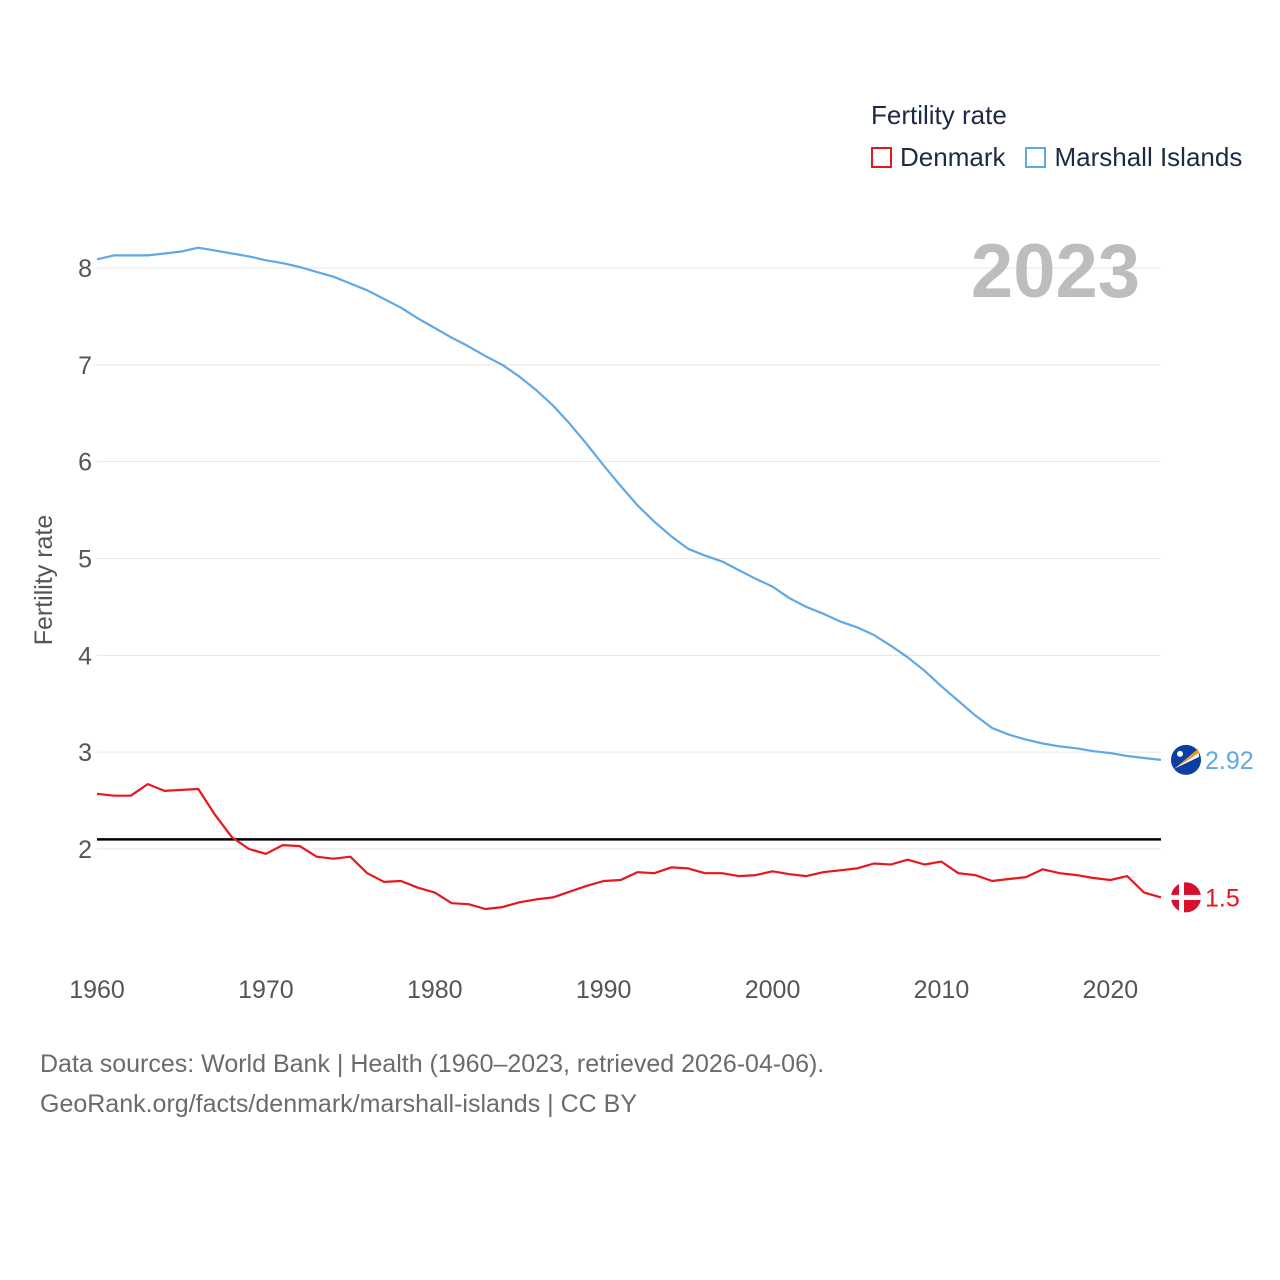 The width and height of the screenshot is (1280, 1280). Describe the element at coordinates (266, 990) in the screenshot. I see `x-tick-label: 1970` at that location.